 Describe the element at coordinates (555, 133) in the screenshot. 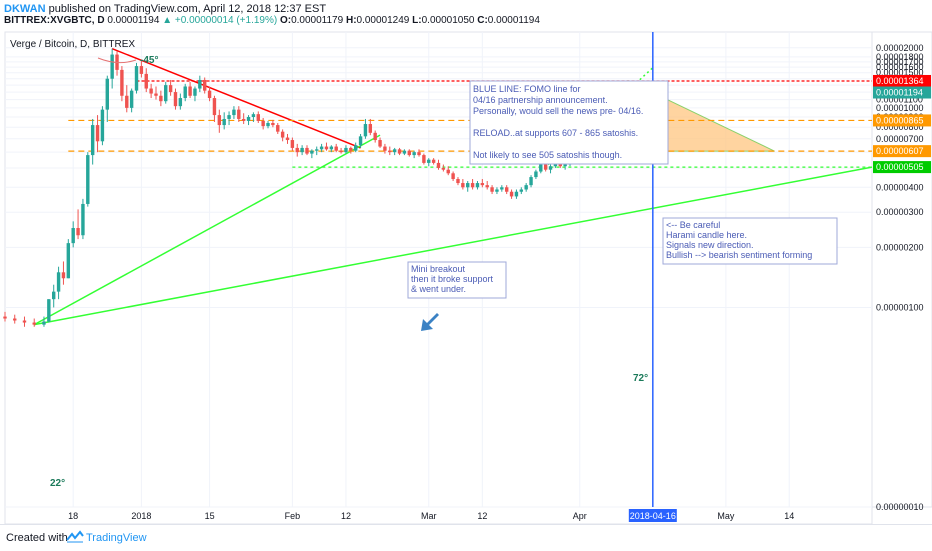

I see `note-line: RELOAD..at supports 607 - 865 satoshis.` at that location.